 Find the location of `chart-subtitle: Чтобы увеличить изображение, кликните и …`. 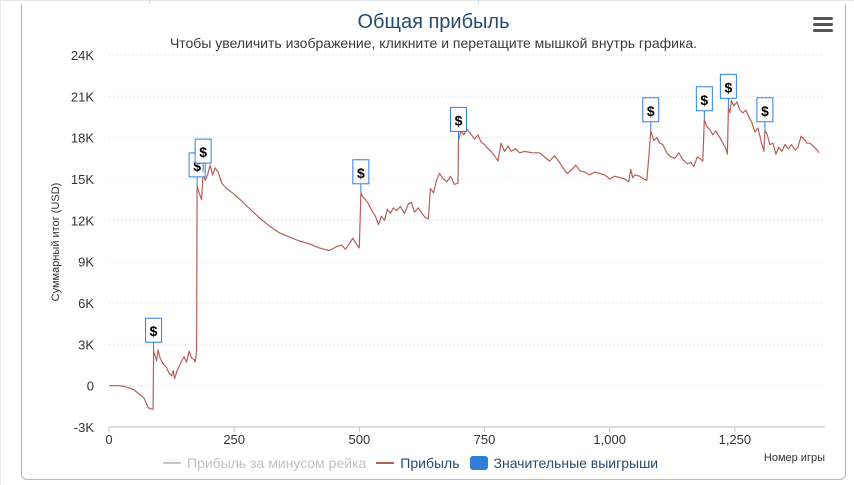

chart-subtitle: Чтобы увеличить изображение, кликните и … is located at coordinates (433, 43).